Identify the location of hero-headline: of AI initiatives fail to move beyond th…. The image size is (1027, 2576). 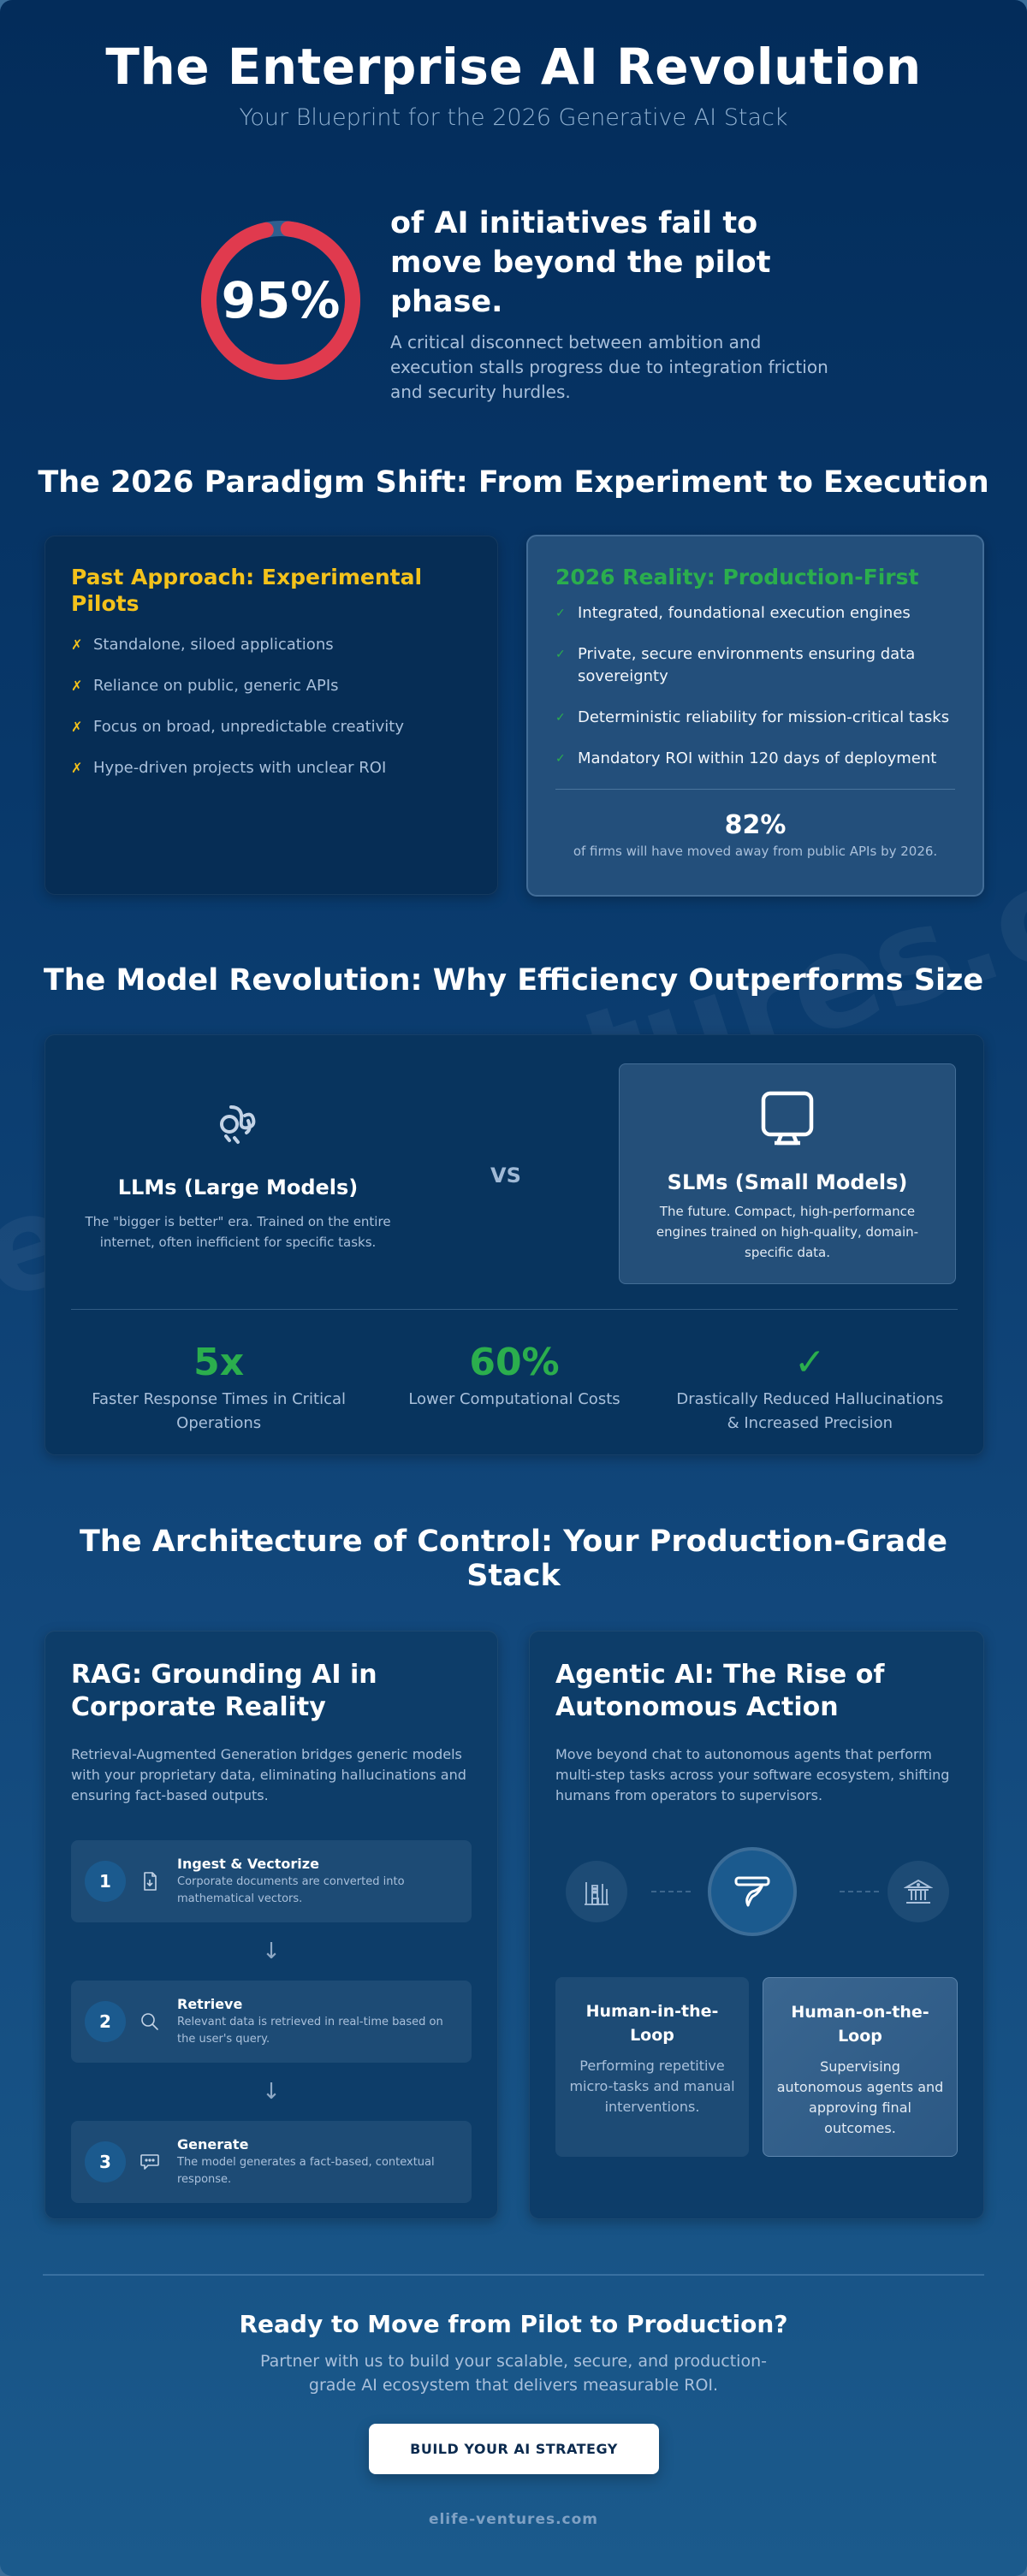
(580, 262).